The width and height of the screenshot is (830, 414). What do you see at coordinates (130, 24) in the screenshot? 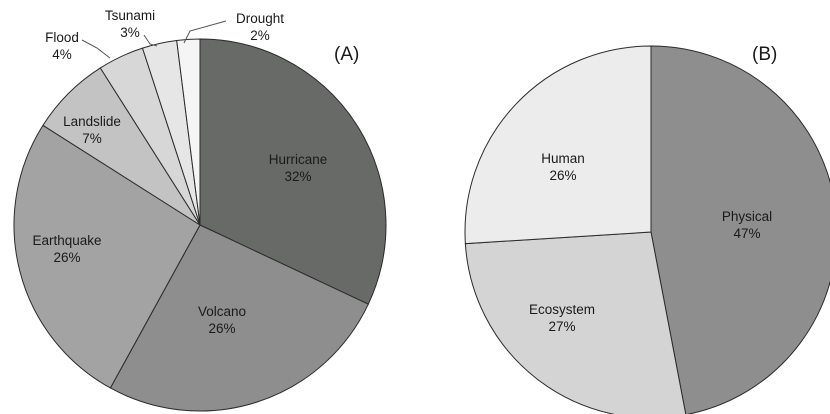
I see `slice-label-tsunami: Tsunami 3%` at bounding box center [130, 24].